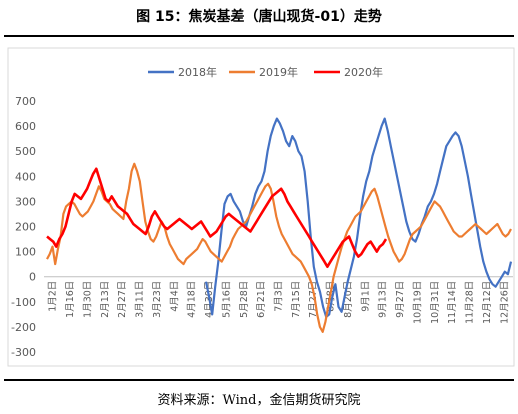  What do you see at coordinates (400, 299) in the screenshot?
I see `x-tick-label: 9月27日` at bounding box center [400, 299].